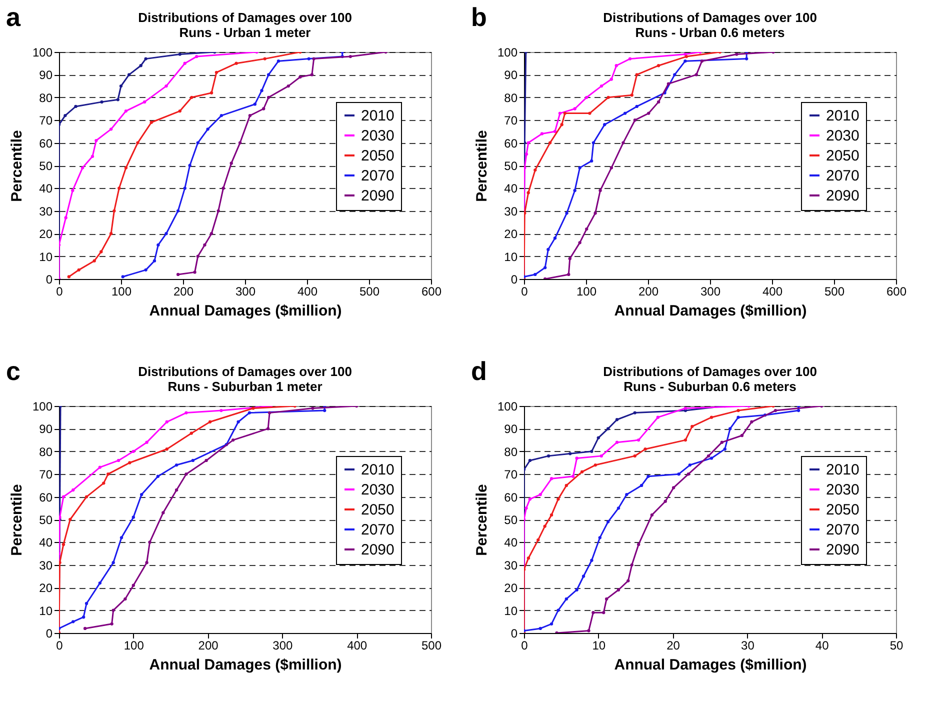 The width and height of the screenshot is (931, 709). I want to click on y-tick-label: 10, so click(511, 611).